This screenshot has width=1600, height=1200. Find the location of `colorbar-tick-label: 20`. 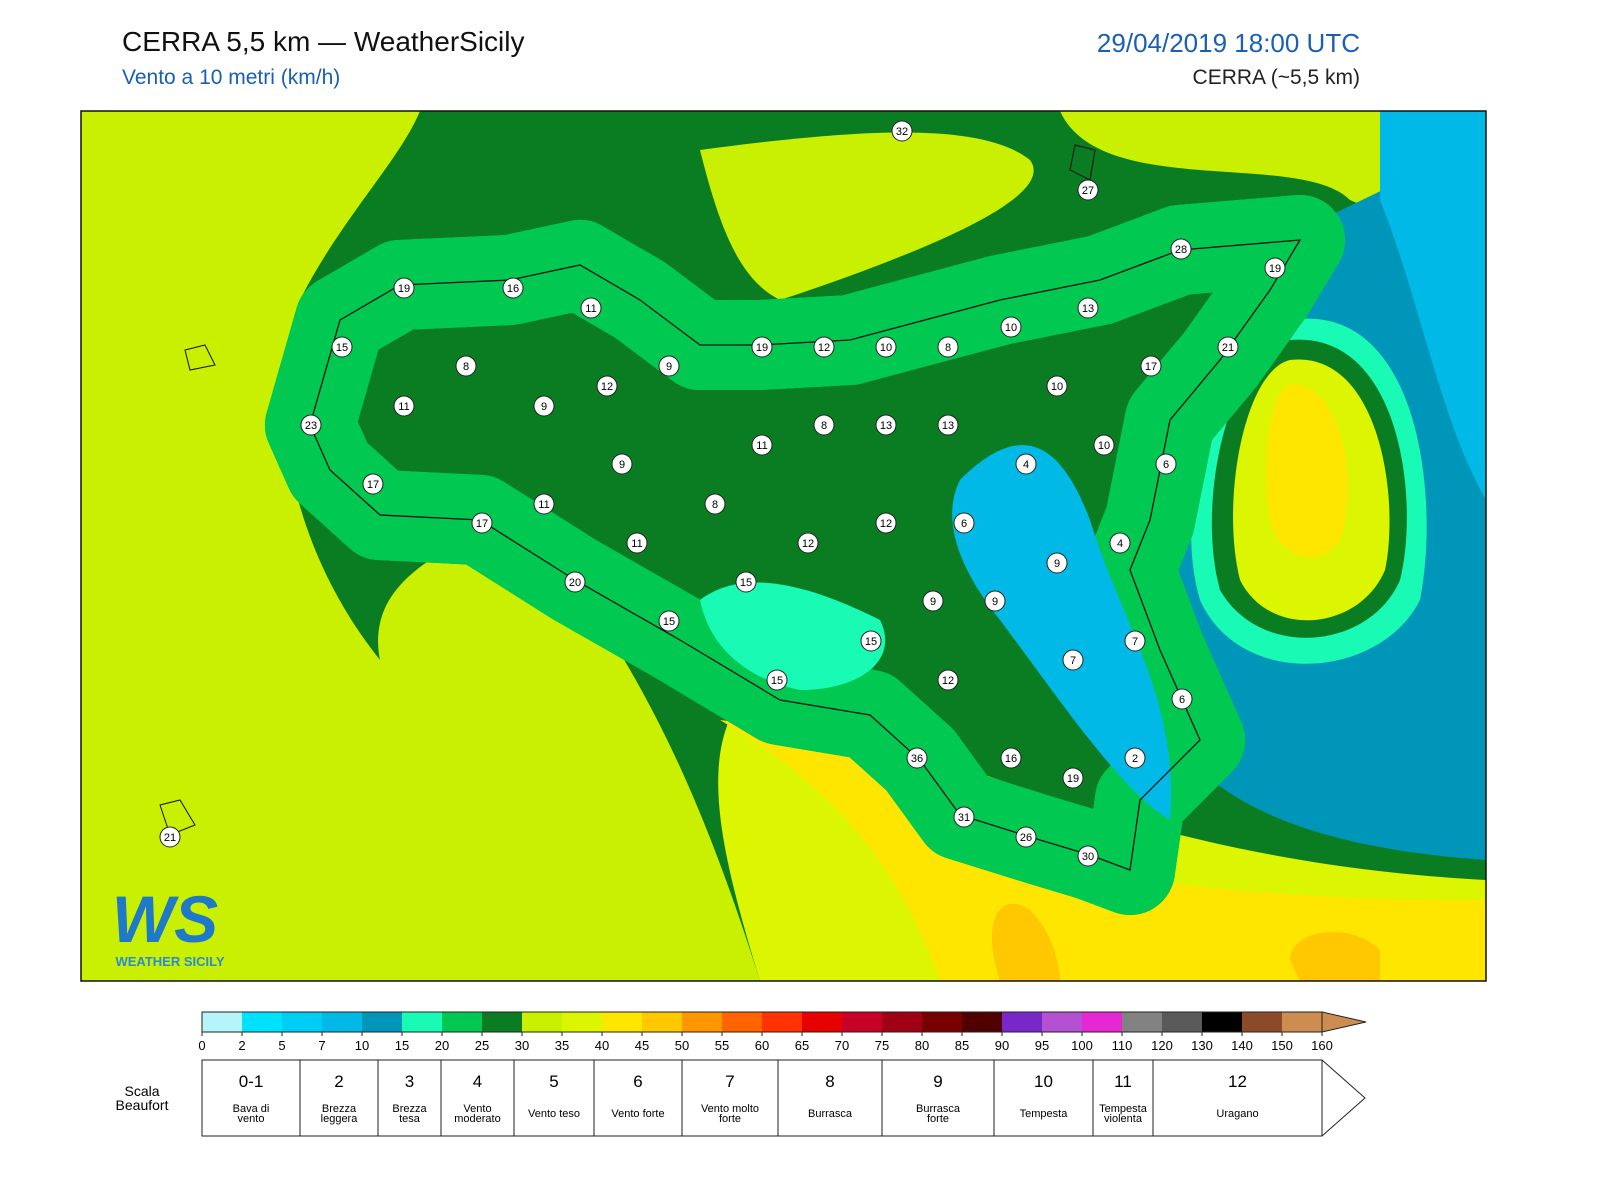

colorbar-tick-label: 20 is located at coordinates (442, 1045).